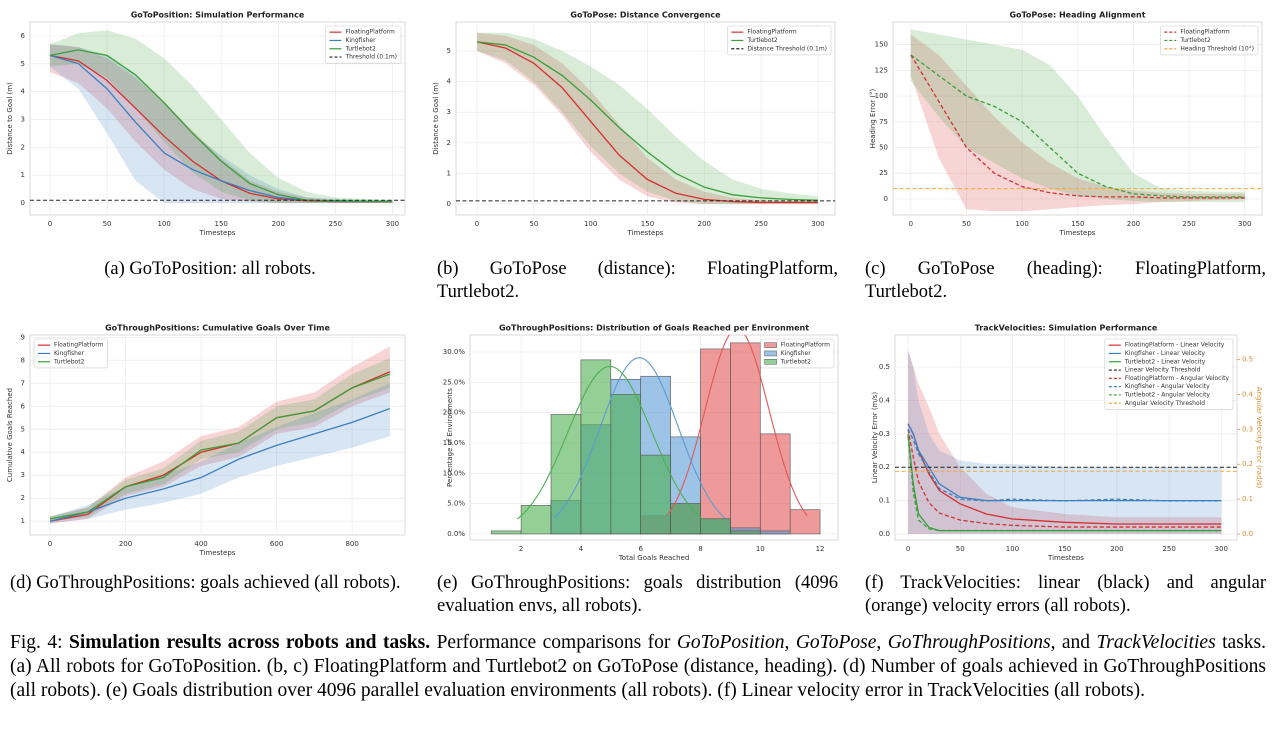  What do you see at coordinates (454, 382) in the screenshot?
I see `y-tick-label: 25.0%` at bounding box center [454, 382].